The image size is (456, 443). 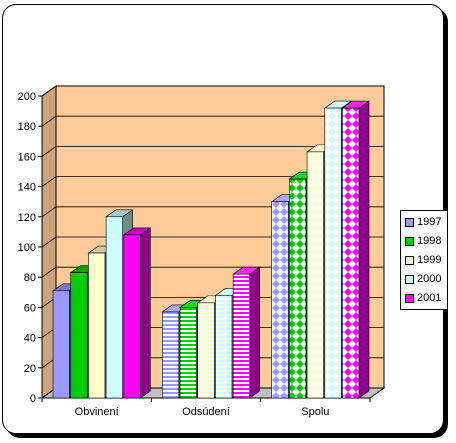 I want to click on legend-label-1999: 1999, so click(x=429, y=259).